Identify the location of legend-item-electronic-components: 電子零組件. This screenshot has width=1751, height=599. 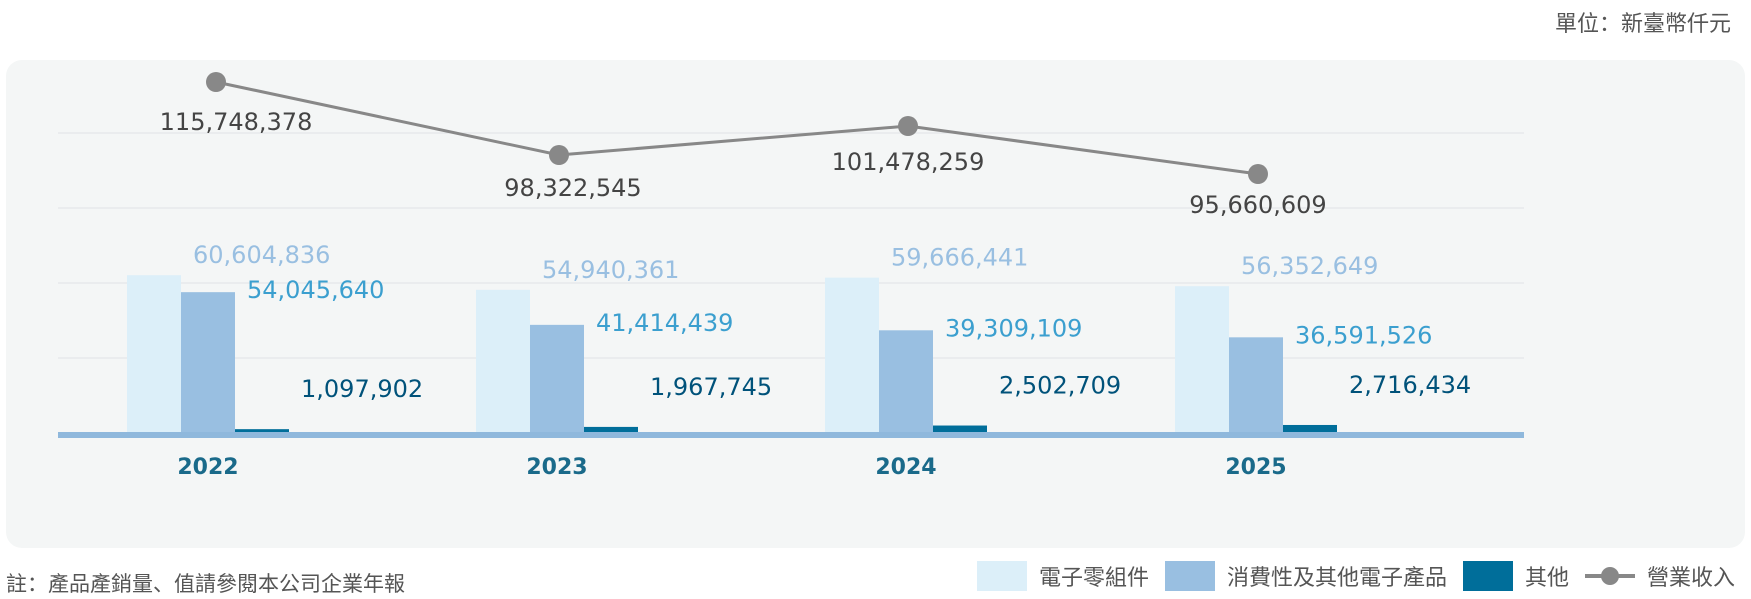
(1062, 576).